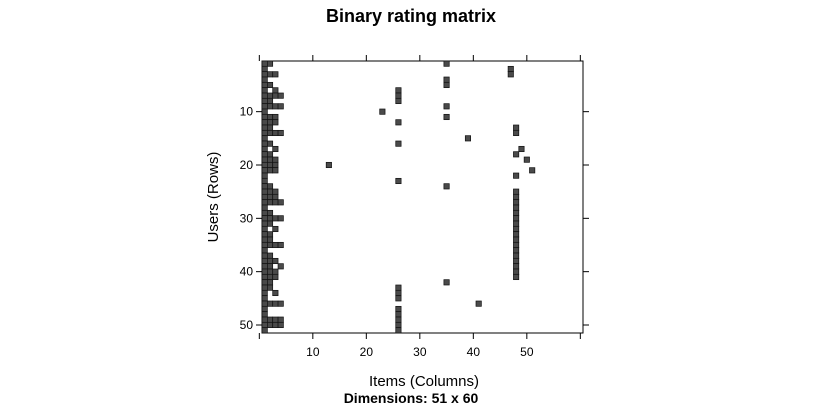 Image resolution: width=822 pixels, height=412 pixels. What do you see at coordinates (420, 352) in the screenshot?
I see `x-tick-label: 30` at bounding box center [420, 352].